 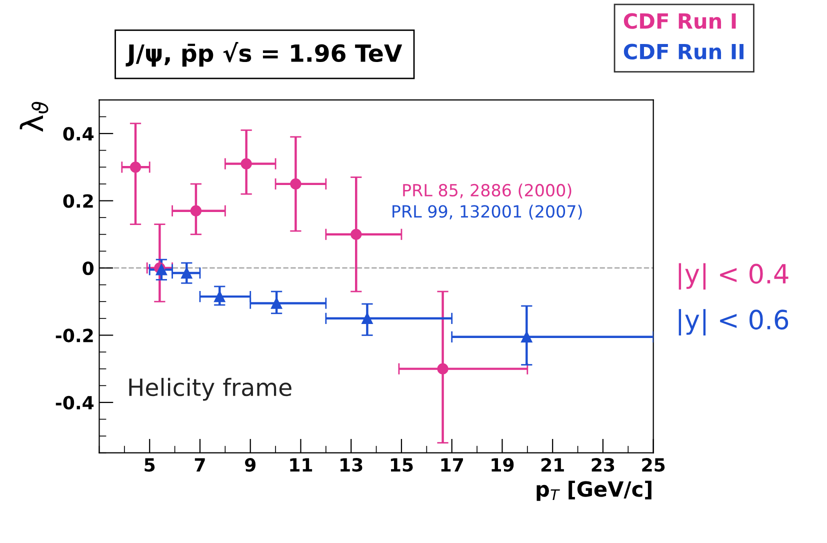 What do you see at coordinates (487, 212) in the screenshot?
I see `annotation: PRL 99, 132001 (2007)` at bounding box center [487, 212].